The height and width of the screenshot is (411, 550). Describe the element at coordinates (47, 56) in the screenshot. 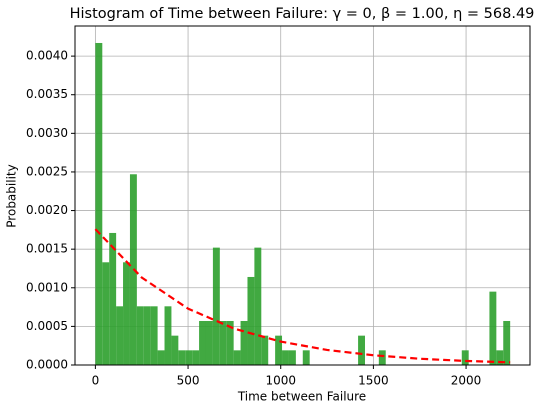

I see `y-tick-label: 0.0040` at that location.